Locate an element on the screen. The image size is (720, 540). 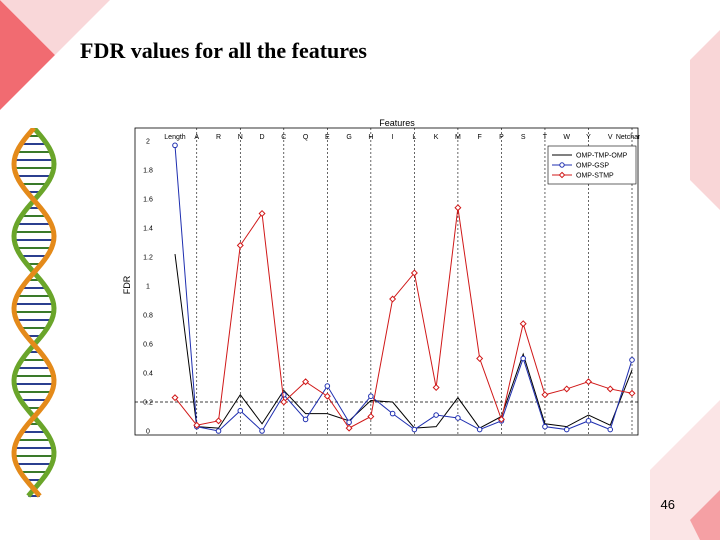
x-tick-label: E is located at coordinates (327, 137).